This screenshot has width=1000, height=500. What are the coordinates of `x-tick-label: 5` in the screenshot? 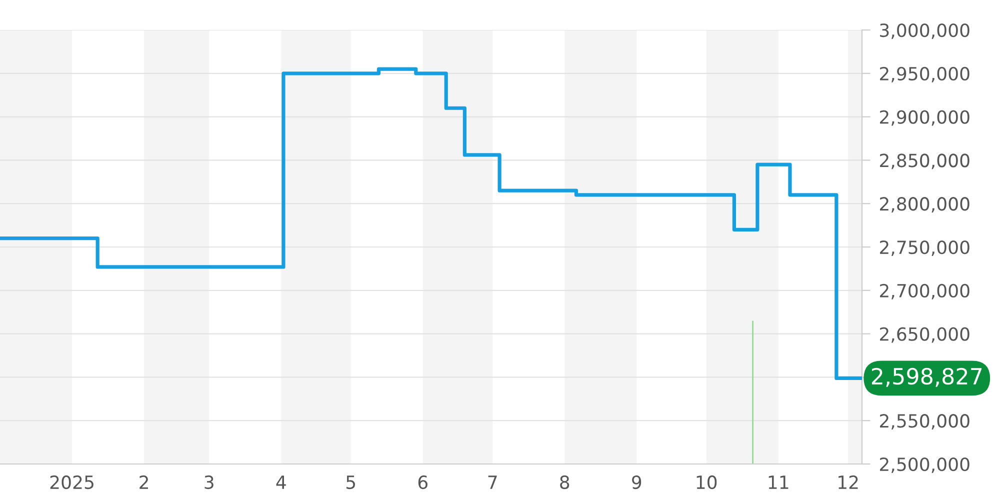 It's located at (351, 483).